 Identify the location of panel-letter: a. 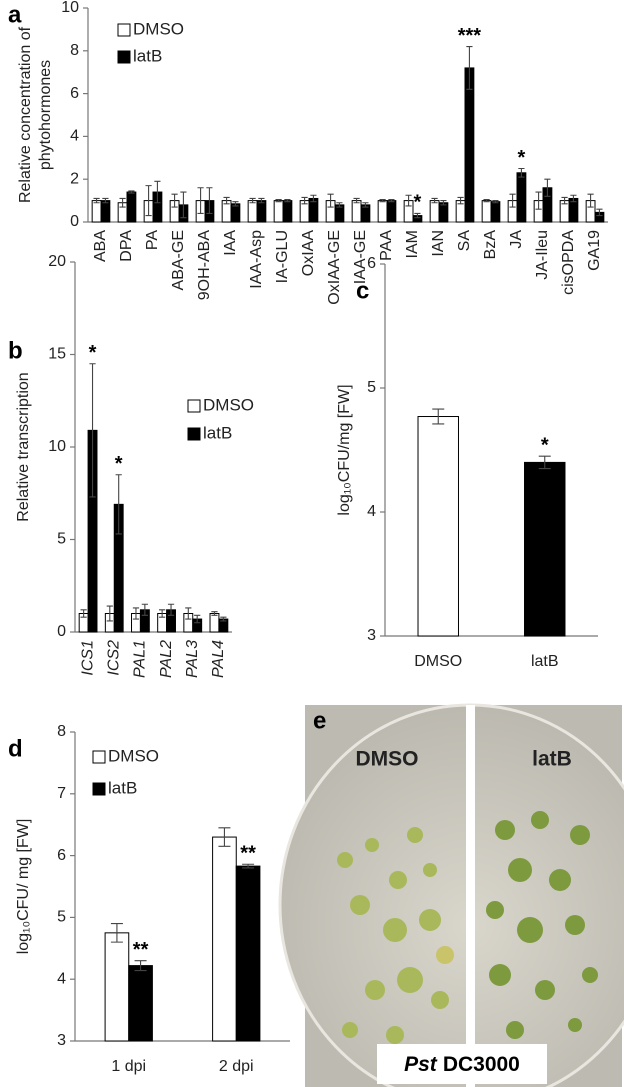
(15, 14).